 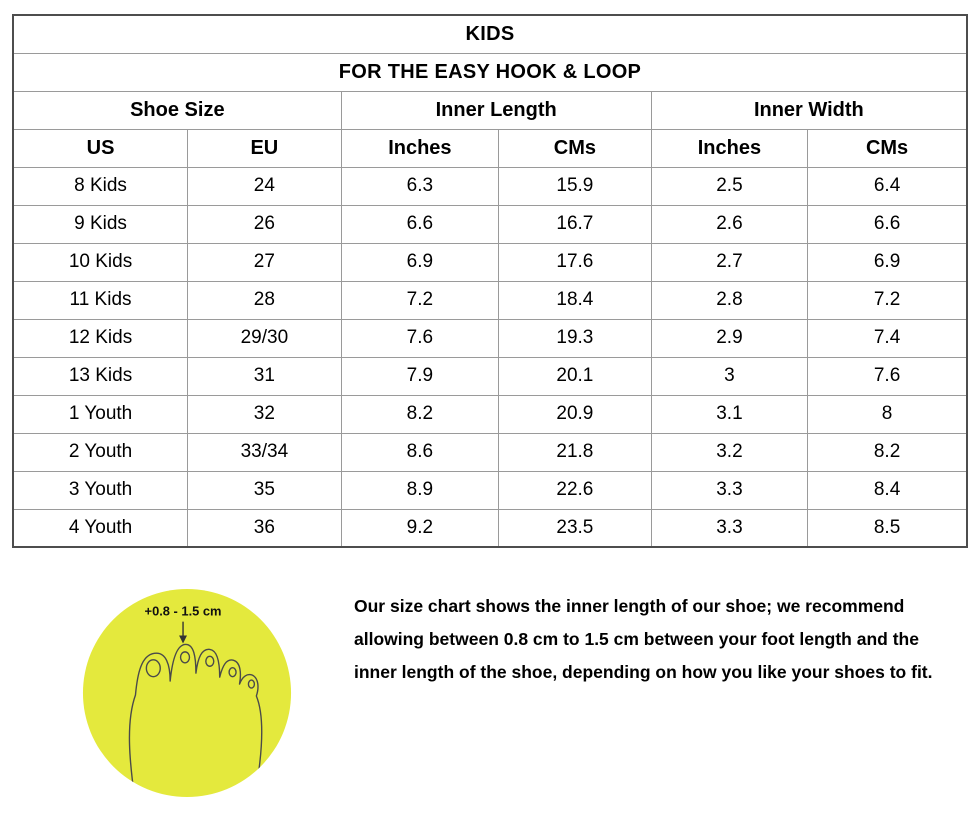 I want to click on table-cell: 13 Kids, so click(x=100, y=376).